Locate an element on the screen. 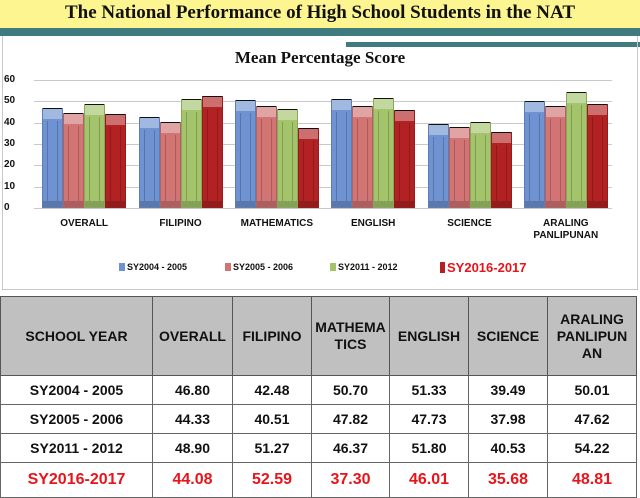 This screenshot has width=640, height=498. x-tick-label-line: ARALING is located at coordinates (566, 223).